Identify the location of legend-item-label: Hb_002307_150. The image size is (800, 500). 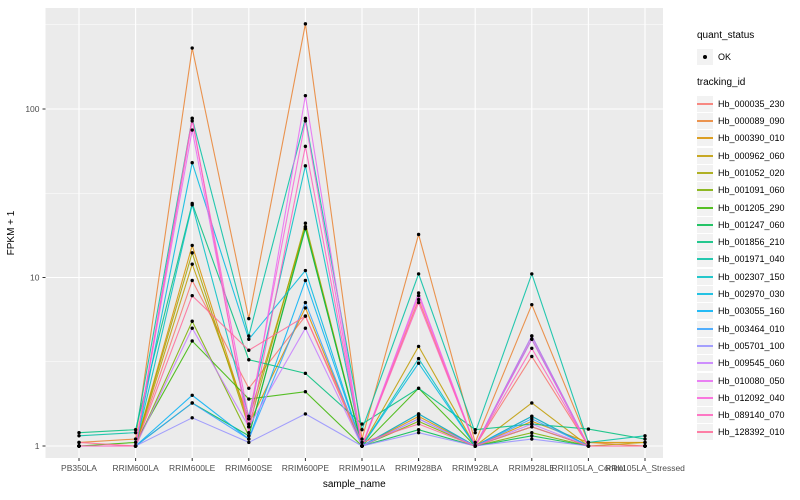
(751, 276).